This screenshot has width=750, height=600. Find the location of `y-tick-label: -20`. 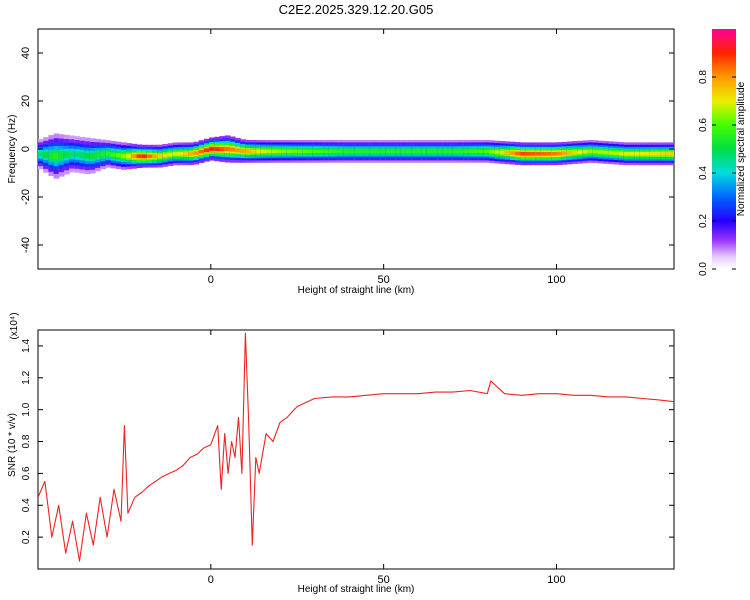

y-tick-label: -20 is located at coordinates (26, 197).